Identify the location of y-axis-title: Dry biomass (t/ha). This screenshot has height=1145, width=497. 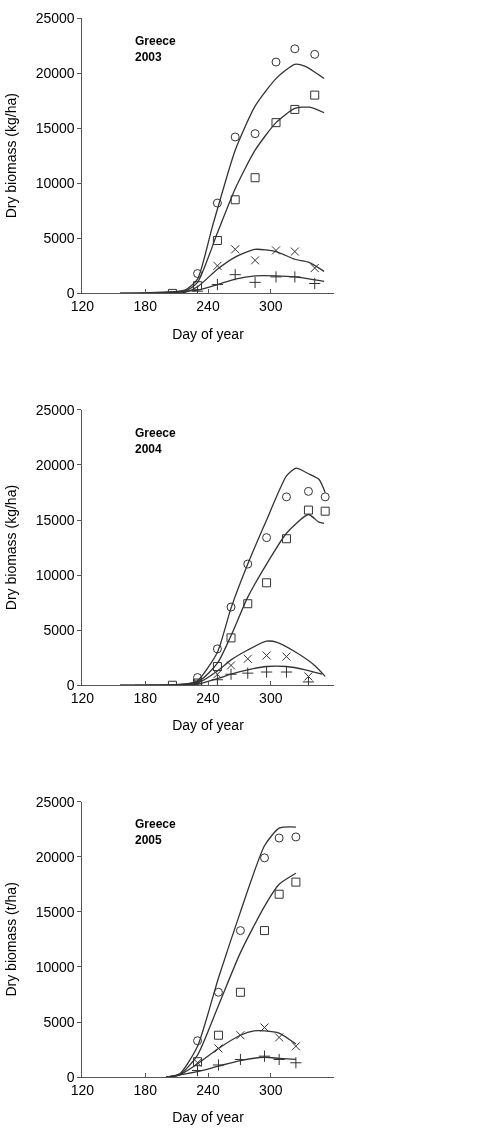
(11, 939).